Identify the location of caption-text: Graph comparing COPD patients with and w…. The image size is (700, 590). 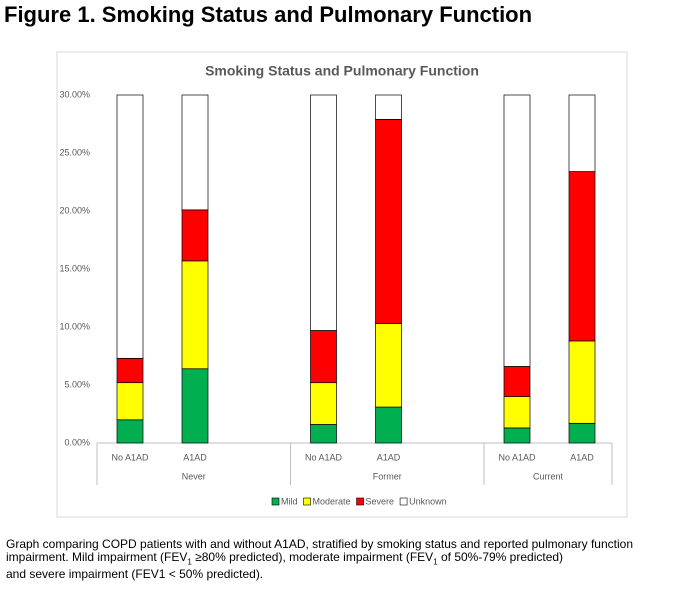
(319, 550).